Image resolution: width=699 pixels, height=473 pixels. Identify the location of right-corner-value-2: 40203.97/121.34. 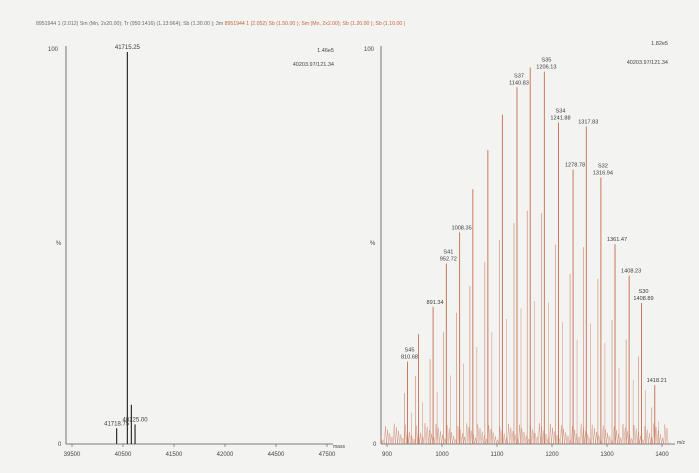
(647, 63).